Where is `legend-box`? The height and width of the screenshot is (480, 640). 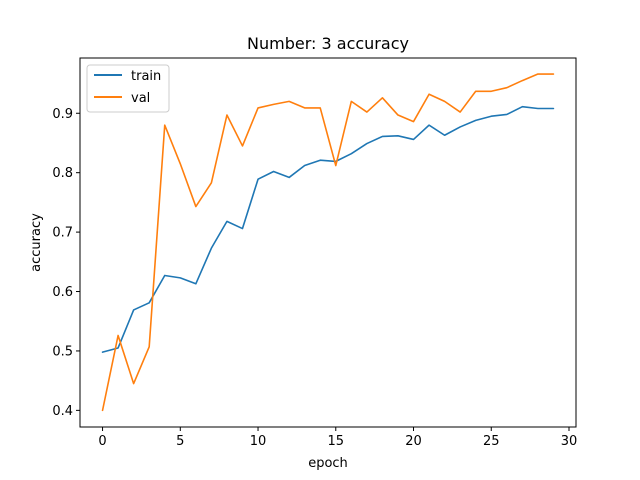 legend-box is located at coordinates (128, 88).